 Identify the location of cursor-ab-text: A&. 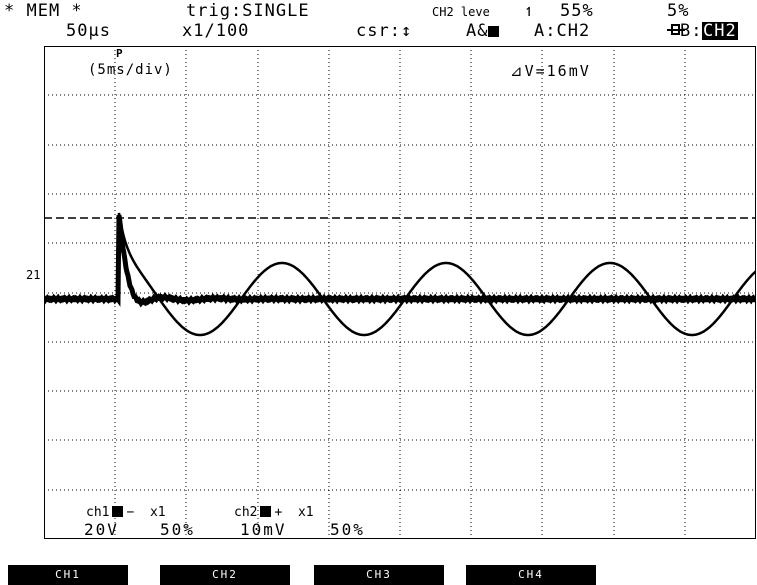
(477, 31).